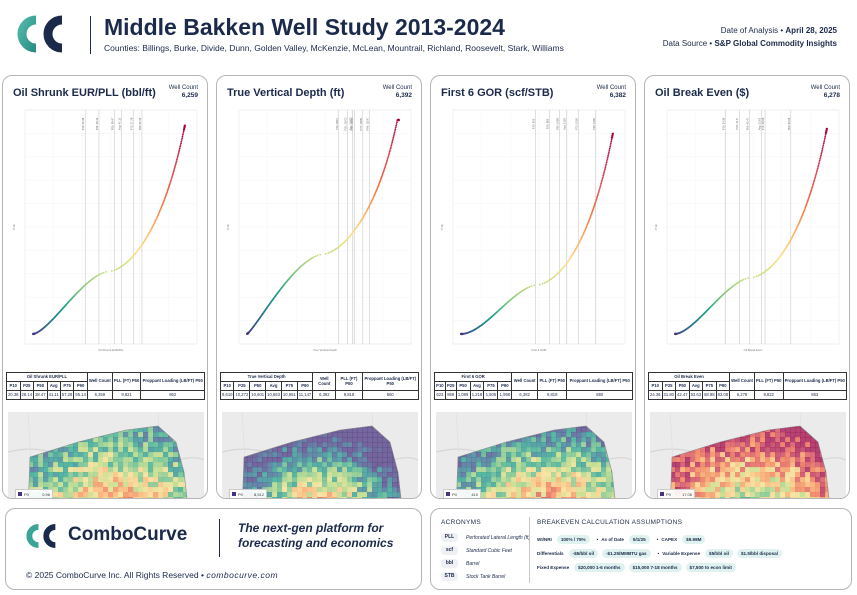  Describe the element at coordinates (742, 381) in the screenshot. I see `table-header: Well Count` at that location.